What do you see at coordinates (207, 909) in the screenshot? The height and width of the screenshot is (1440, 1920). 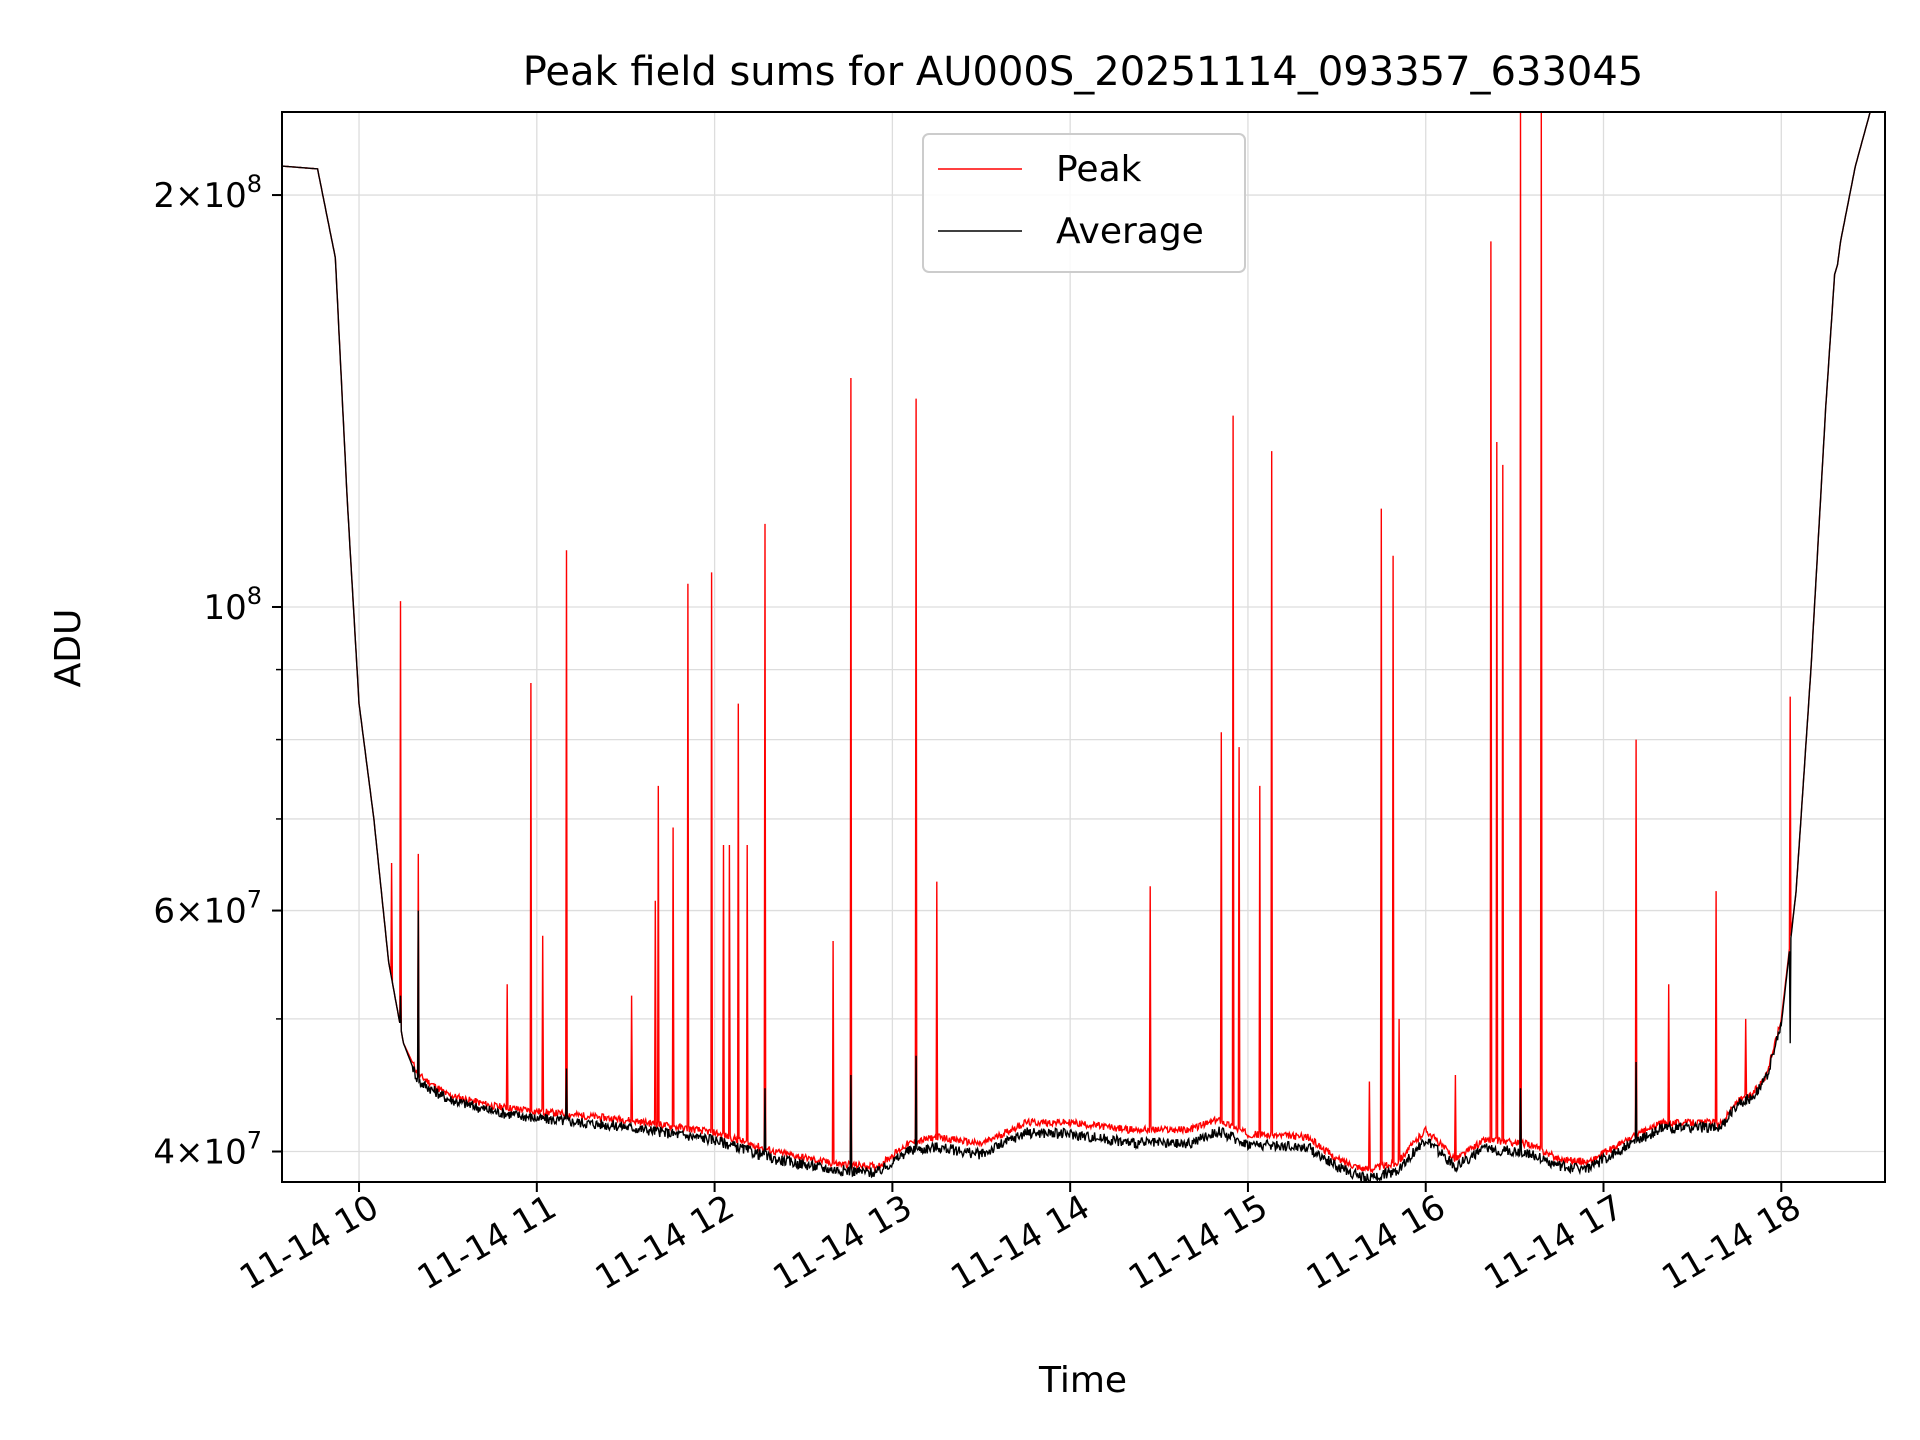 I see `y-tick-label: 6×107` at bounding box center [207, 909].